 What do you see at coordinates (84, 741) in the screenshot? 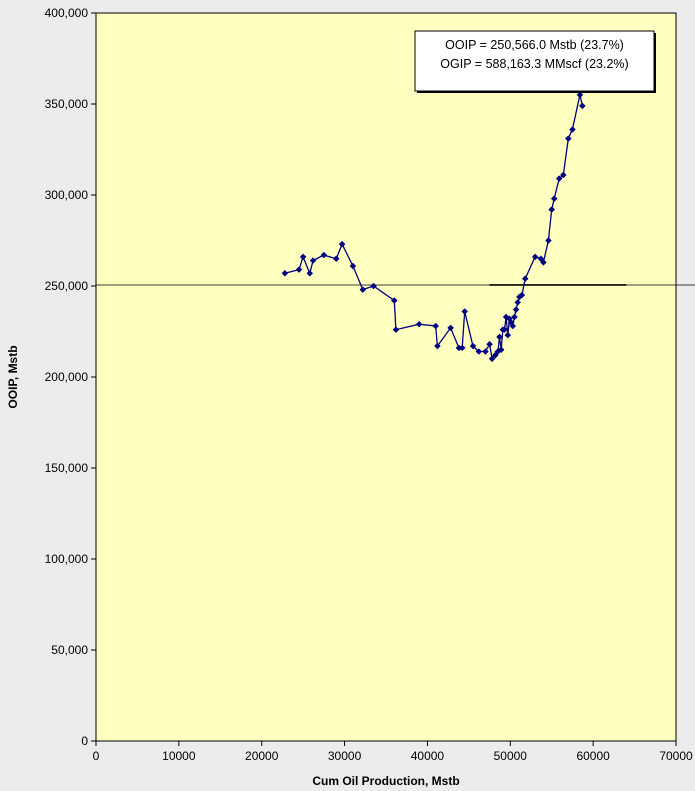
I see `y-tick-label: 0` at bounding box center [84, 741].